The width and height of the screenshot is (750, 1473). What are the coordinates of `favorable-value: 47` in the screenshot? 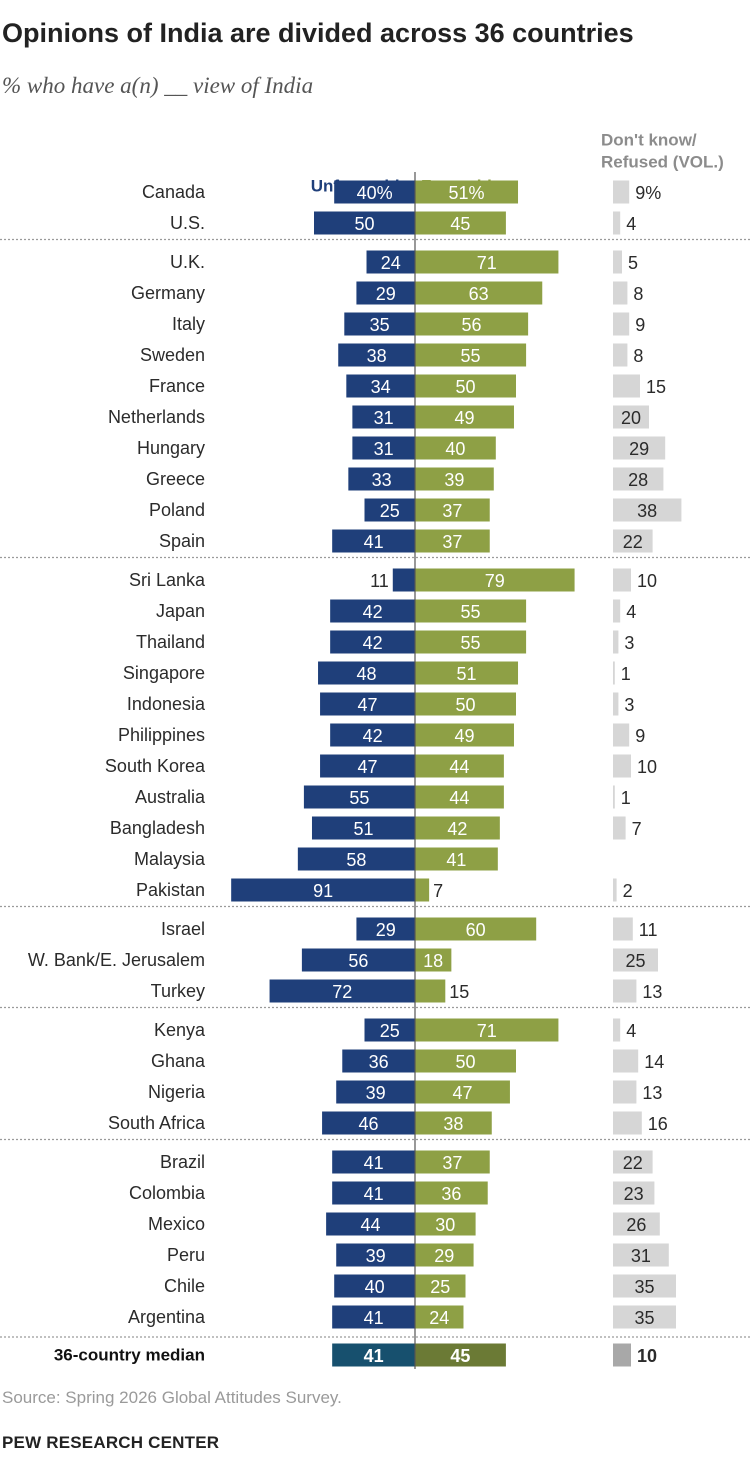 It's located at (462, 1093).